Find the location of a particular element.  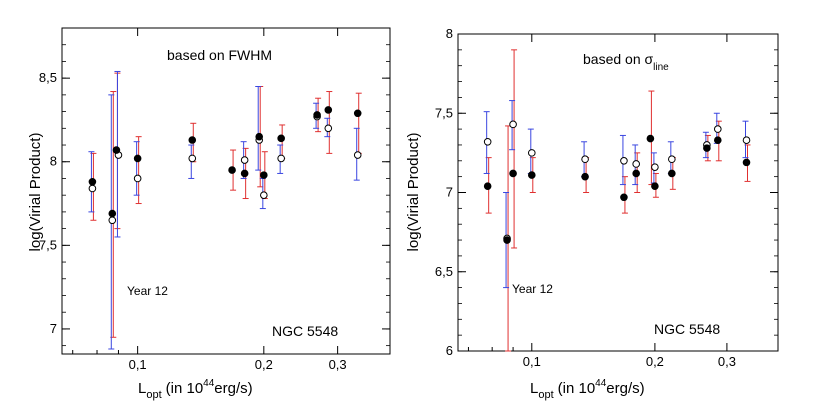

chart-title-sub: line is located at coordinates (661, 67).